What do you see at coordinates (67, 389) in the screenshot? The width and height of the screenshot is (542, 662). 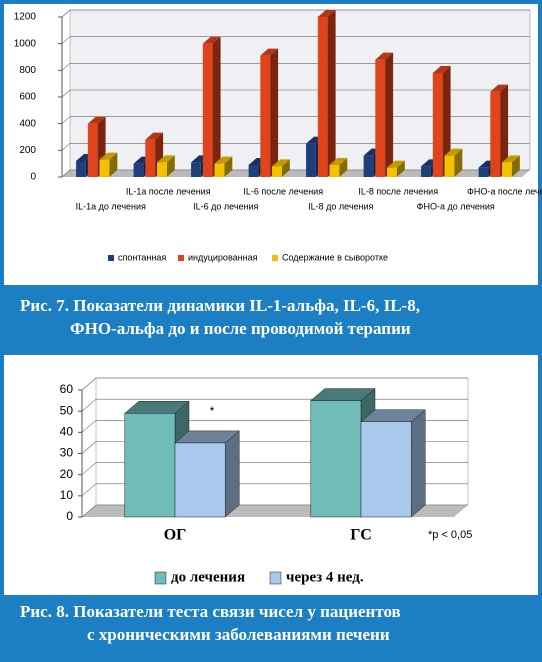 I see `y-tick-label: 60` at bounding box center [67, 389].